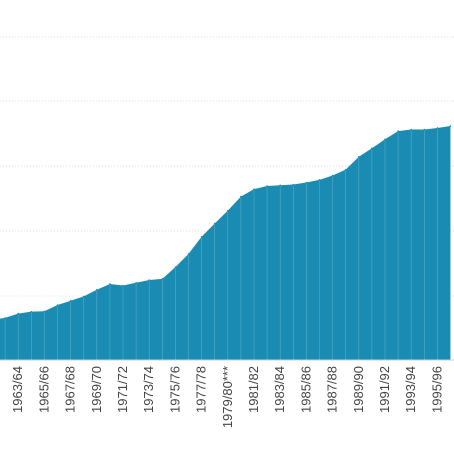  I want to click on x-tick-label: 1967/68, so click(70, 389).